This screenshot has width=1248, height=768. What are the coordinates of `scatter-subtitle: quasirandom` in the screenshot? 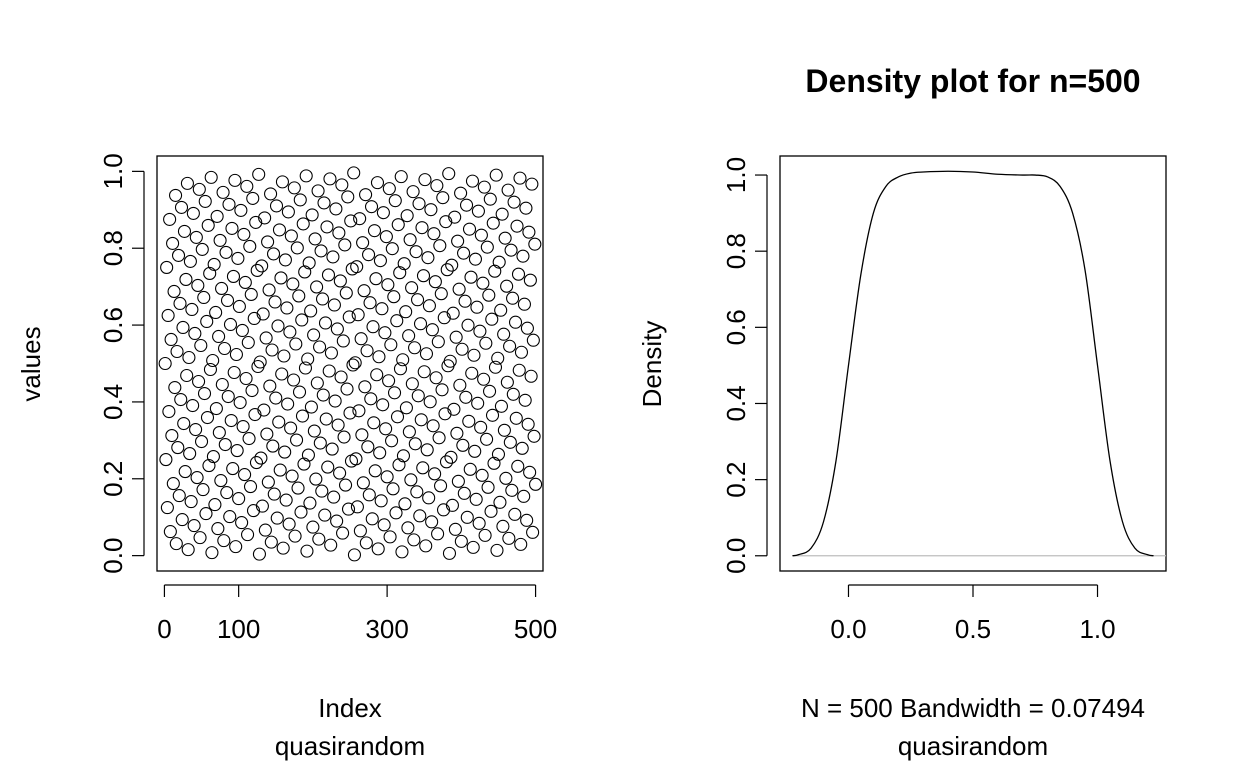 It's located at (350, 746).